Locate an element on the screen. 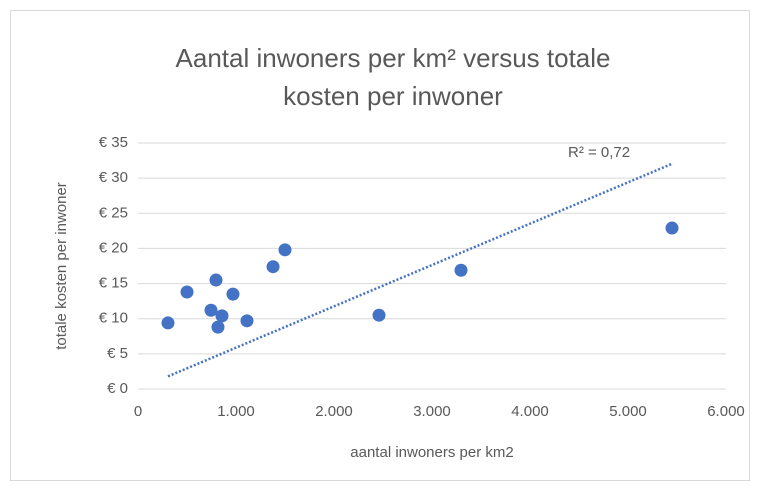 The width and height of the screenshot is (761, 492). trendline-label: R² = 0,72 is located at coordinates (599, 152).